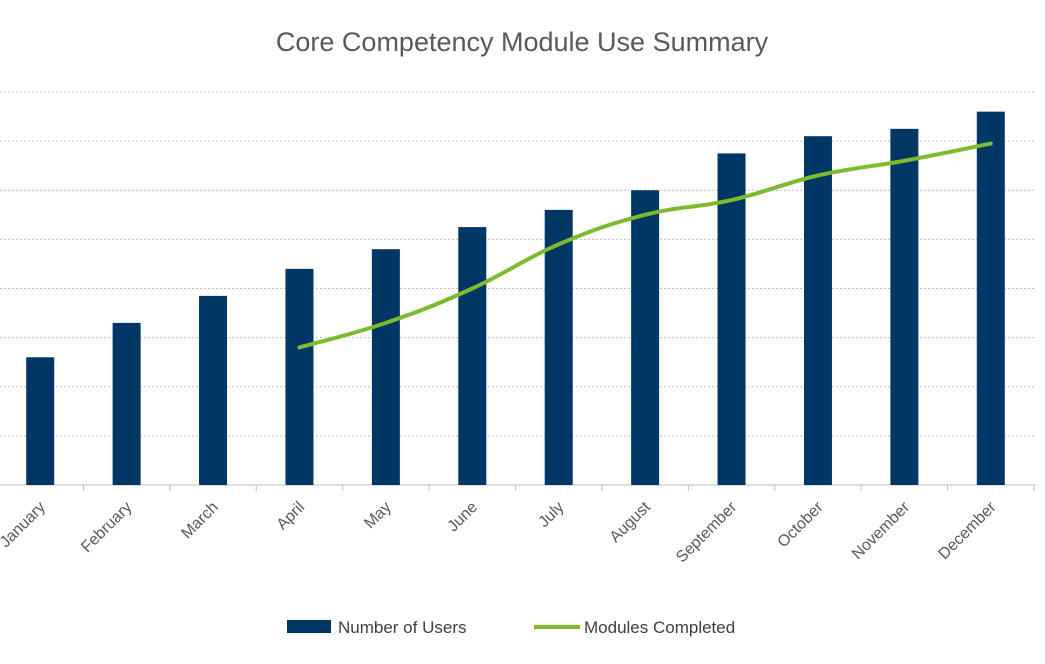  I want to click on x-tick-label-december: December, so click(967, 530).